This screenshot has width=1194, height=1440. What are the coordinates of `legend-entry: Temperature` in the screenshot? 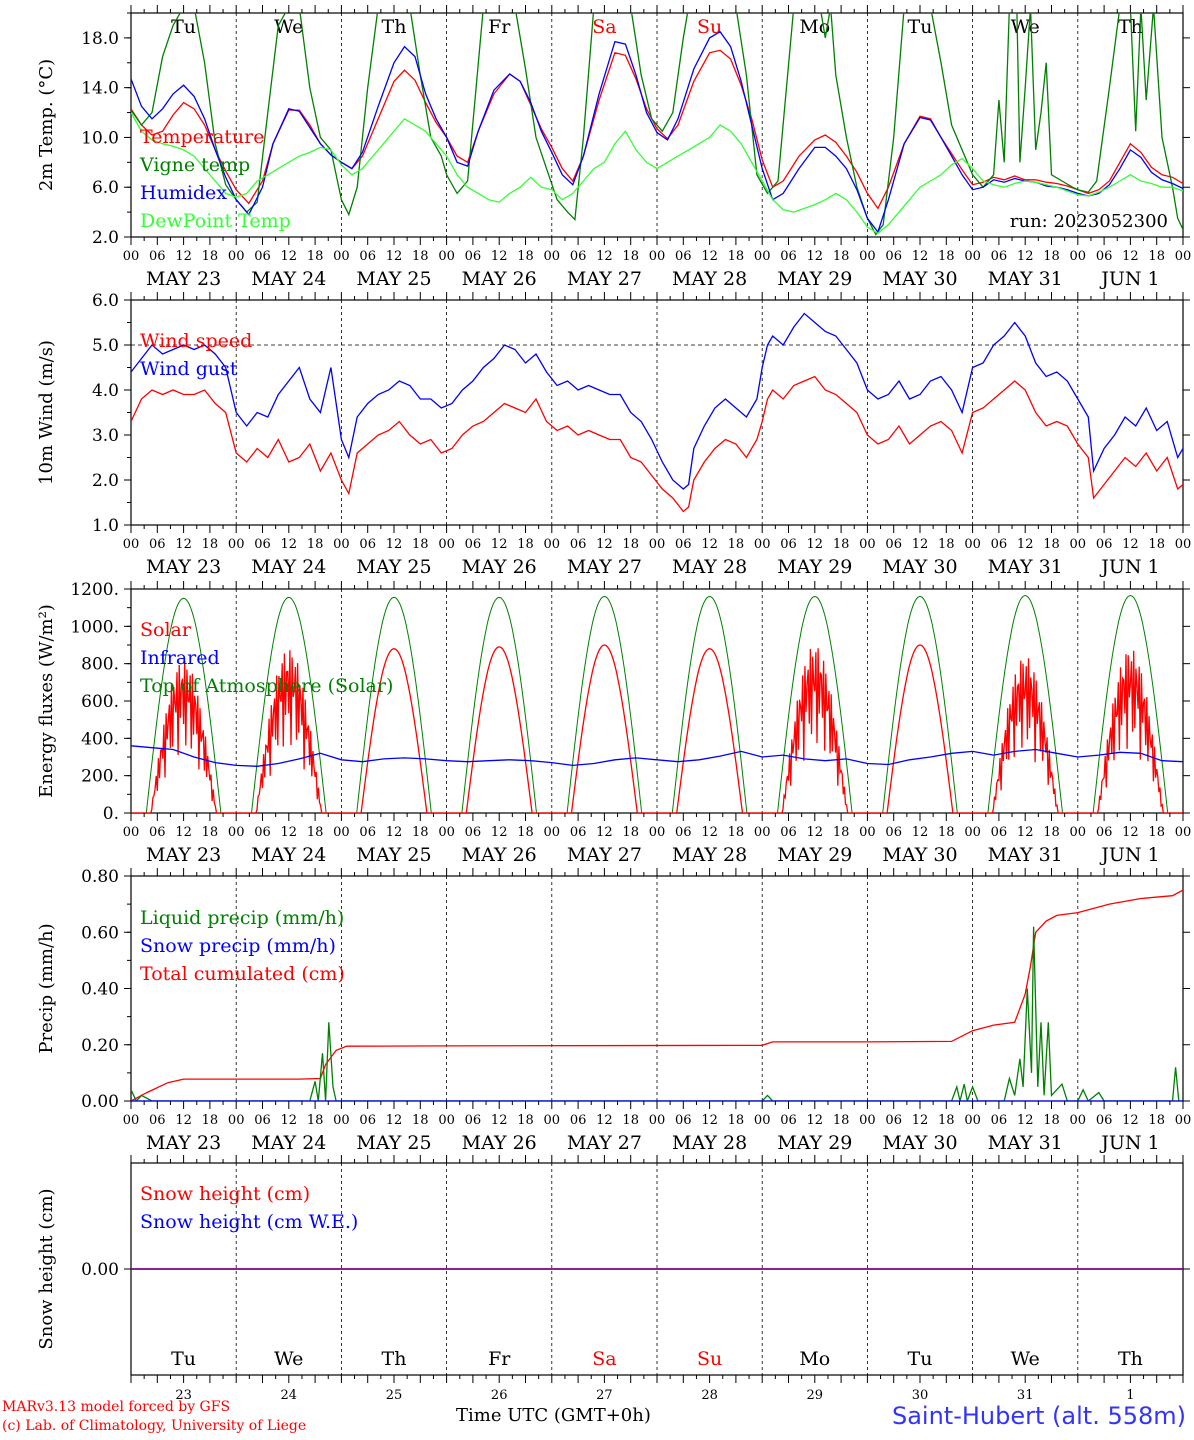 It's located at (202, 137).